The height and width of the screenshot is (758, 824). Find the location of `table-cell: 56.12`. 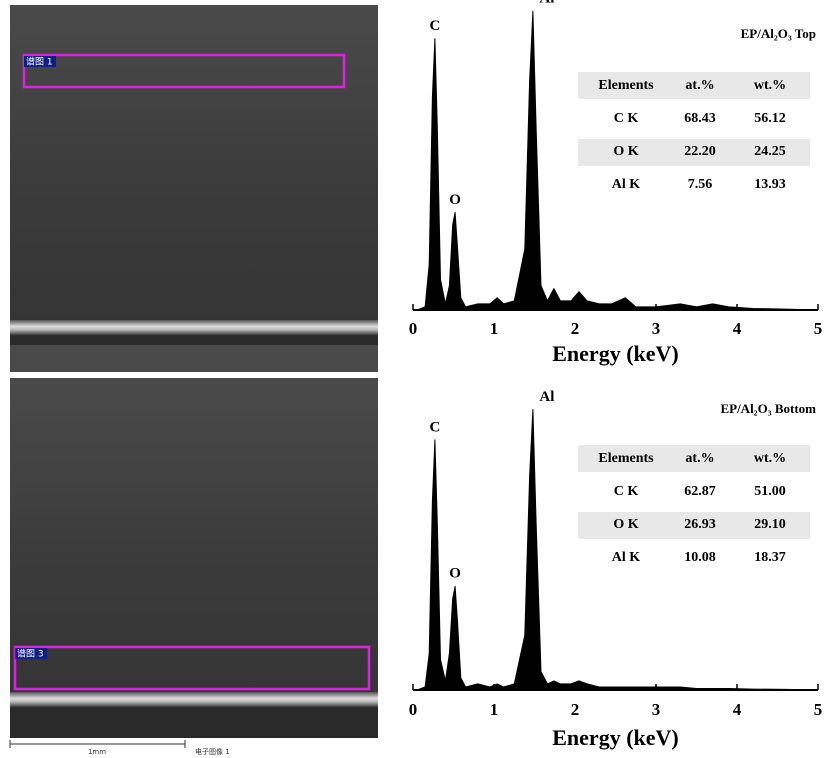

table-cell: 56.12 is located at coordinates (770, 118).